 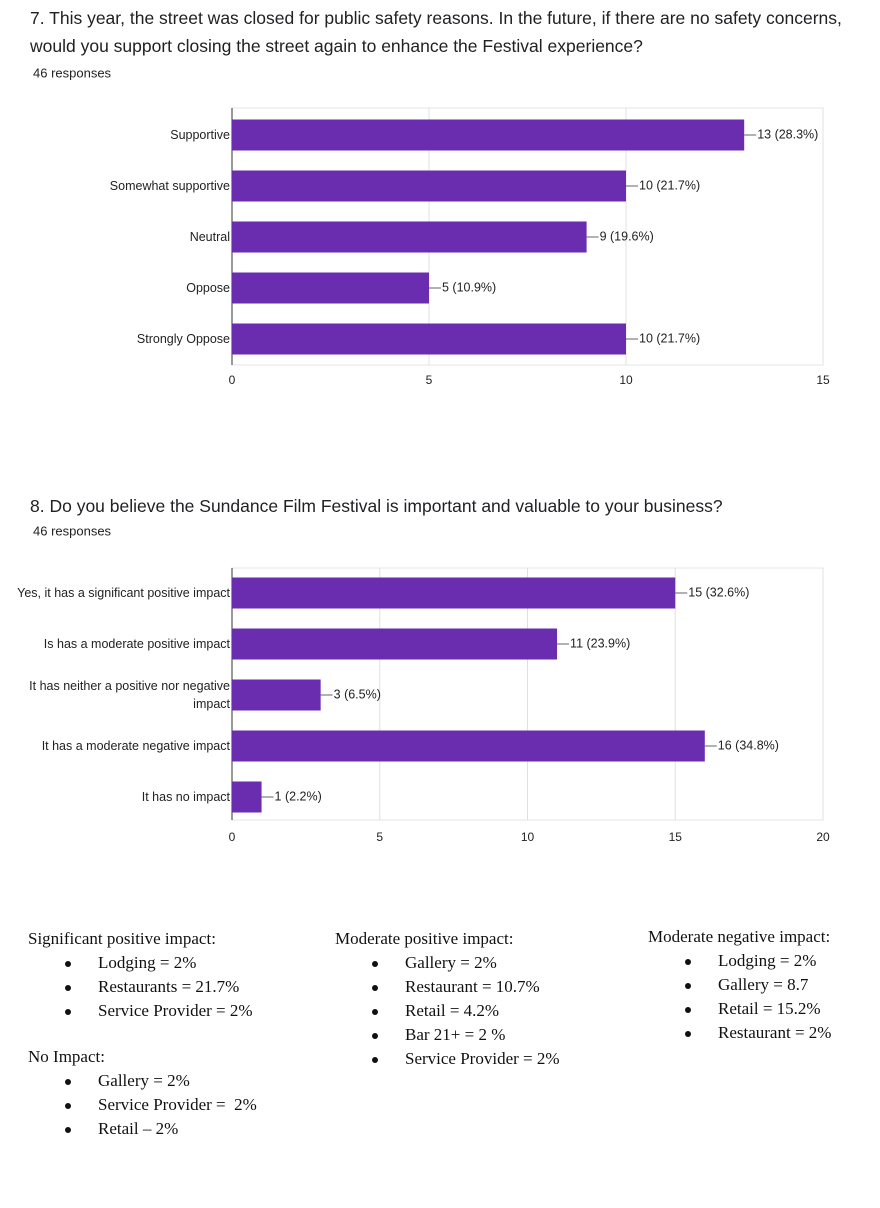 I want to click on note-item: Retail – 2%, so click(x=142, y=1129).